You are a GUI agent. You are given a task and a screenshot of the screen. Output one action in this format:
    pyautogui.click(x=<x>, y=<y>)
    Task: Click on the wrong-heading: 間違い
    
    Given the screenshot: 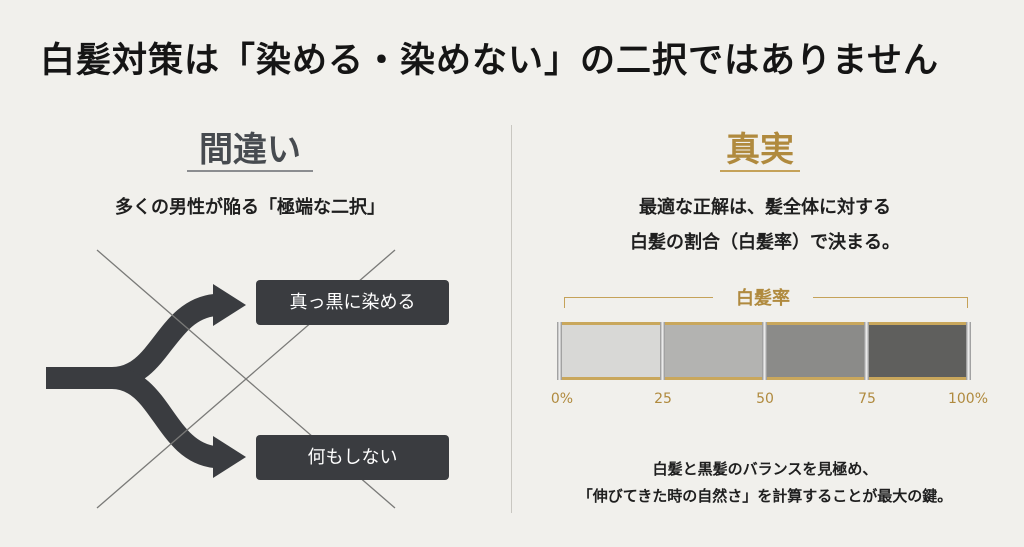 What is the action you would take?
    pyautogui.click(x=250, y=150)
    